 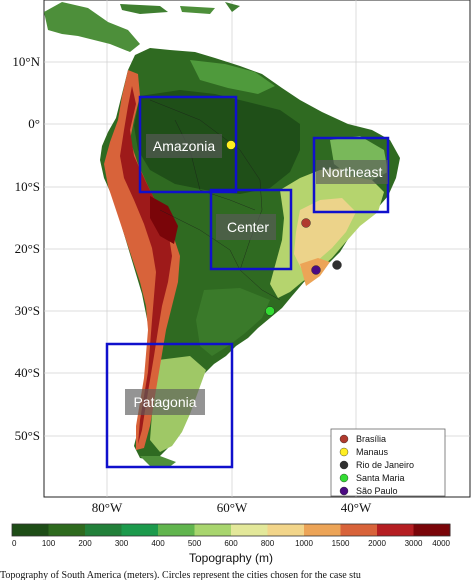 I want to click on legend-label-manaus: Manaus, so click(x=372, y=452).